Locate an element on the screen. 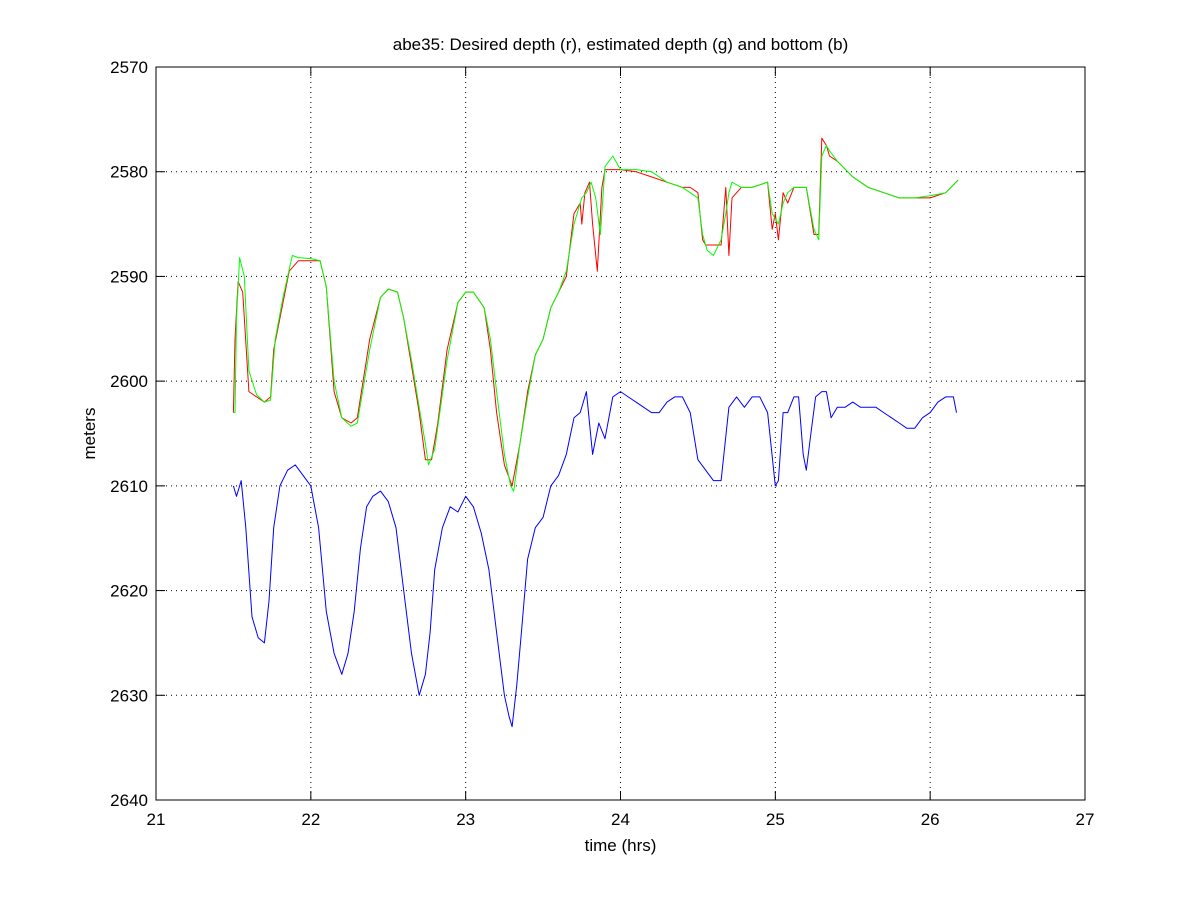 The height and width of the screenshot is (906, 1201). y-tick-label: 2640 is located at coordinates (129, 800).